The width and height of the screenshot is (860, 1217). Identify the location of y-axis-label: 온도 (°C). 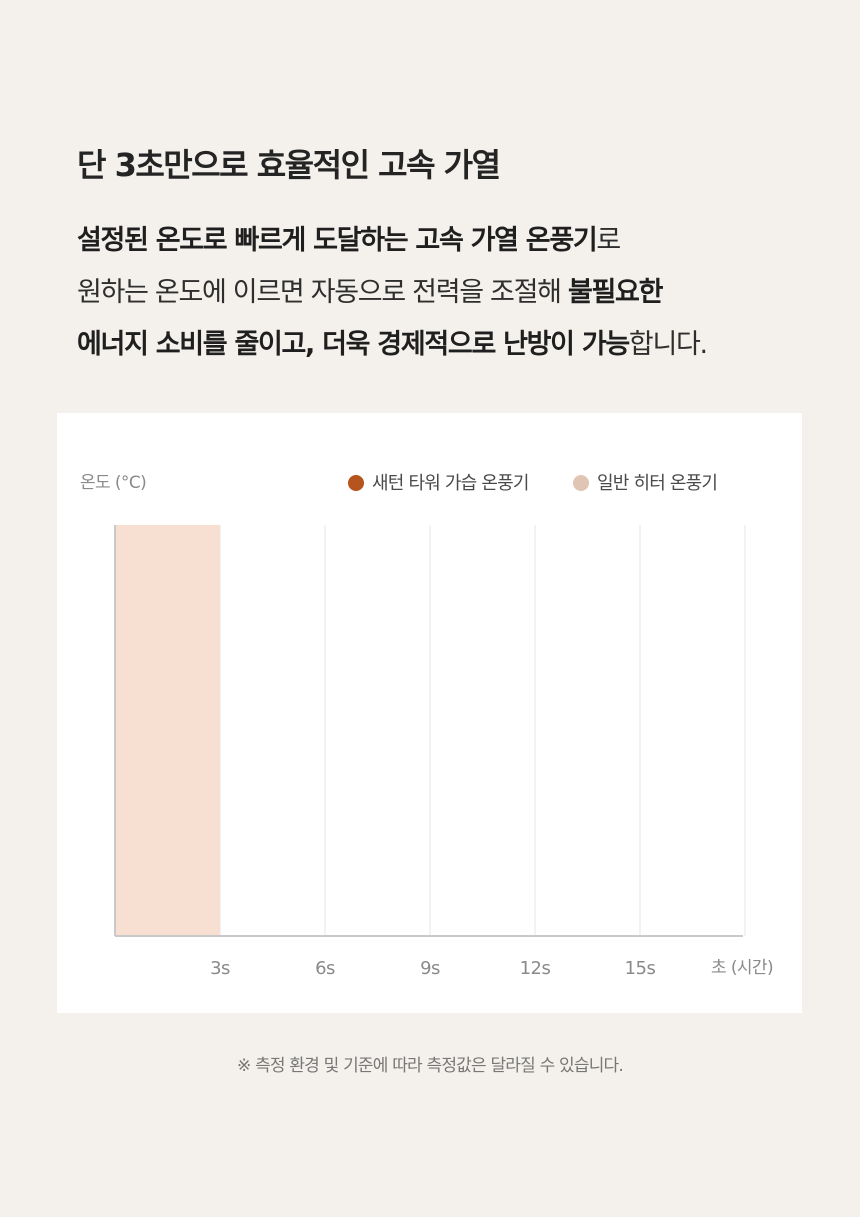
(113, 483).